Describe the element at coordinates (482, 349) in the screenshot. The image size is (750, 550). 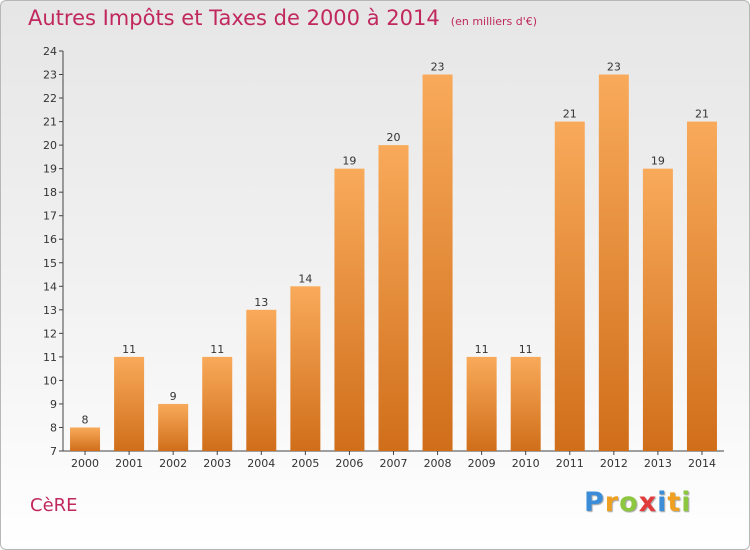
I see `data-label-2009: 11` at that location.